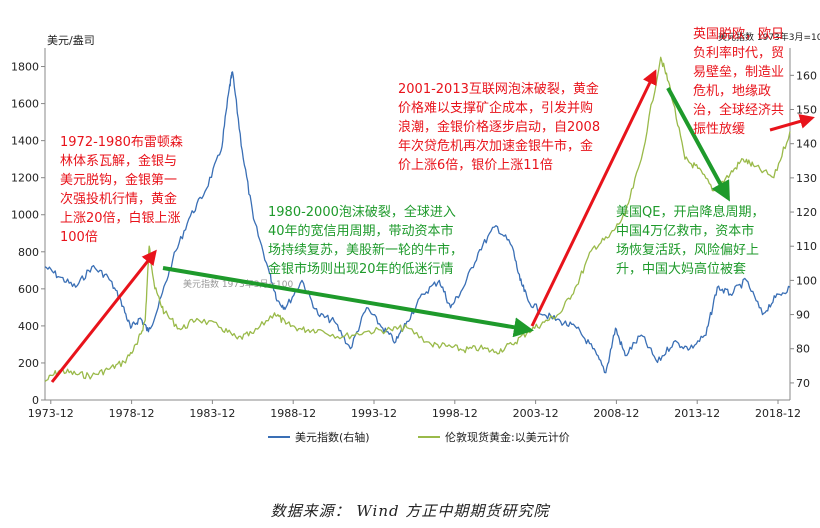  What do you see at coordinates (738, 82) in the screenshot?
I see `annotation-brexit: 英国脱欧，欧日负利率时代，贸易壁垒，制造业危机，地缘政治，全球经济共振性放缓` at bounding box center [738, 82].